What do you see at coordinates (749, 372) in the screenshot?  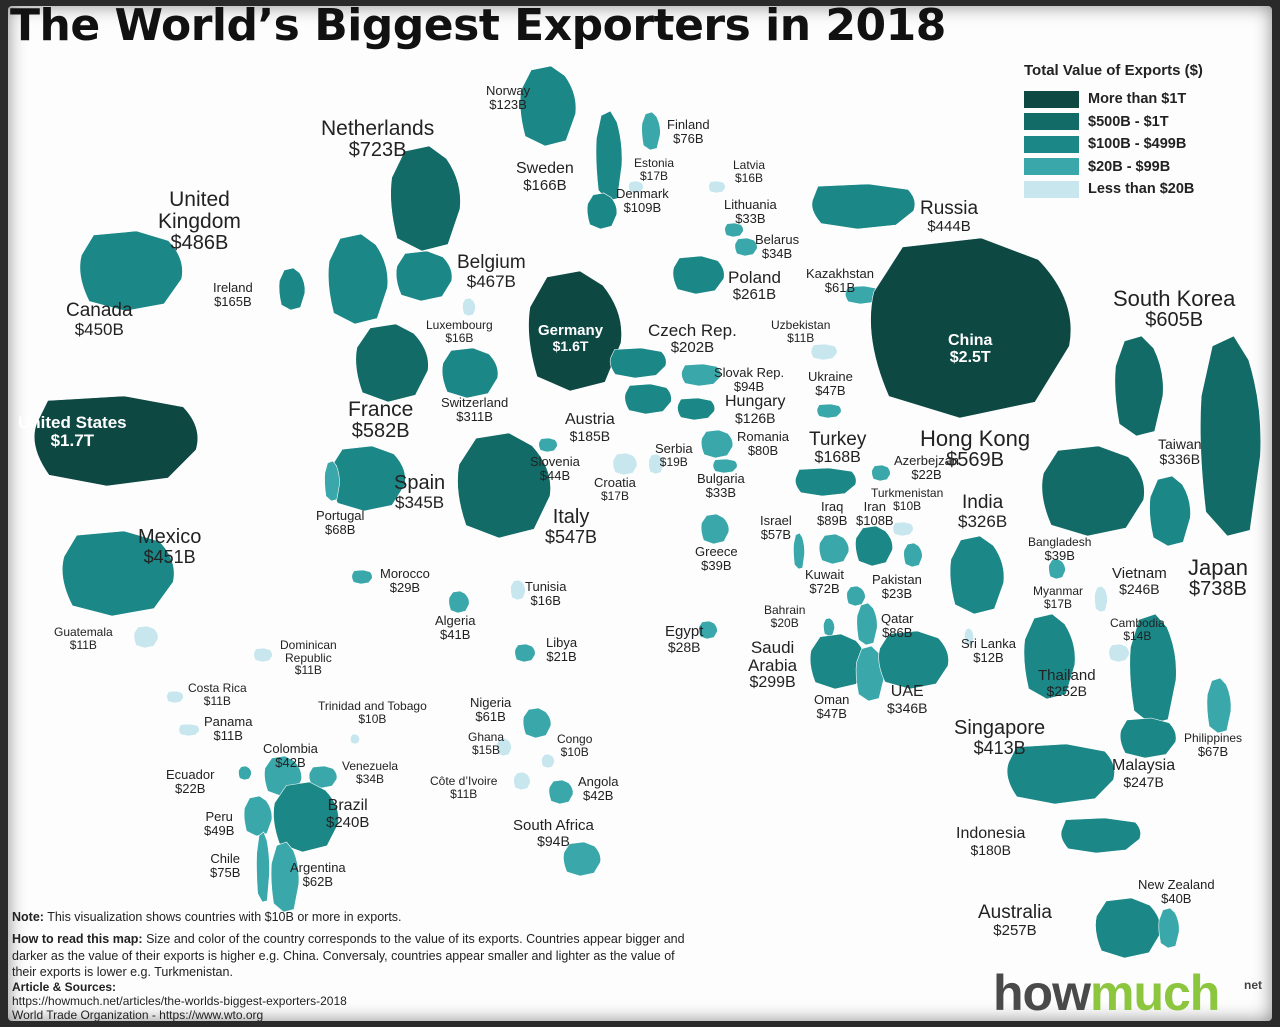 I see `country-name: Slovak Rep.` at bounding box center [749, 372].